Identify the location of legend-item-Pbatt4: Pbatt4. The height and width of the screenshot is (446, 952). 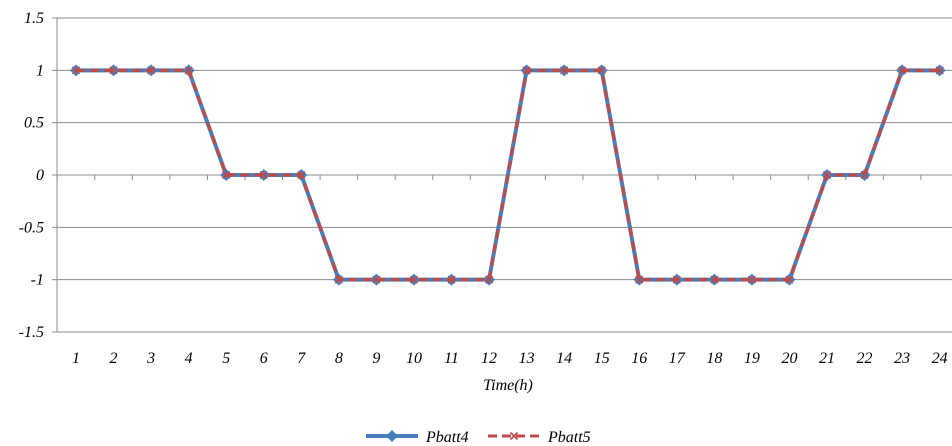
(417, 437).